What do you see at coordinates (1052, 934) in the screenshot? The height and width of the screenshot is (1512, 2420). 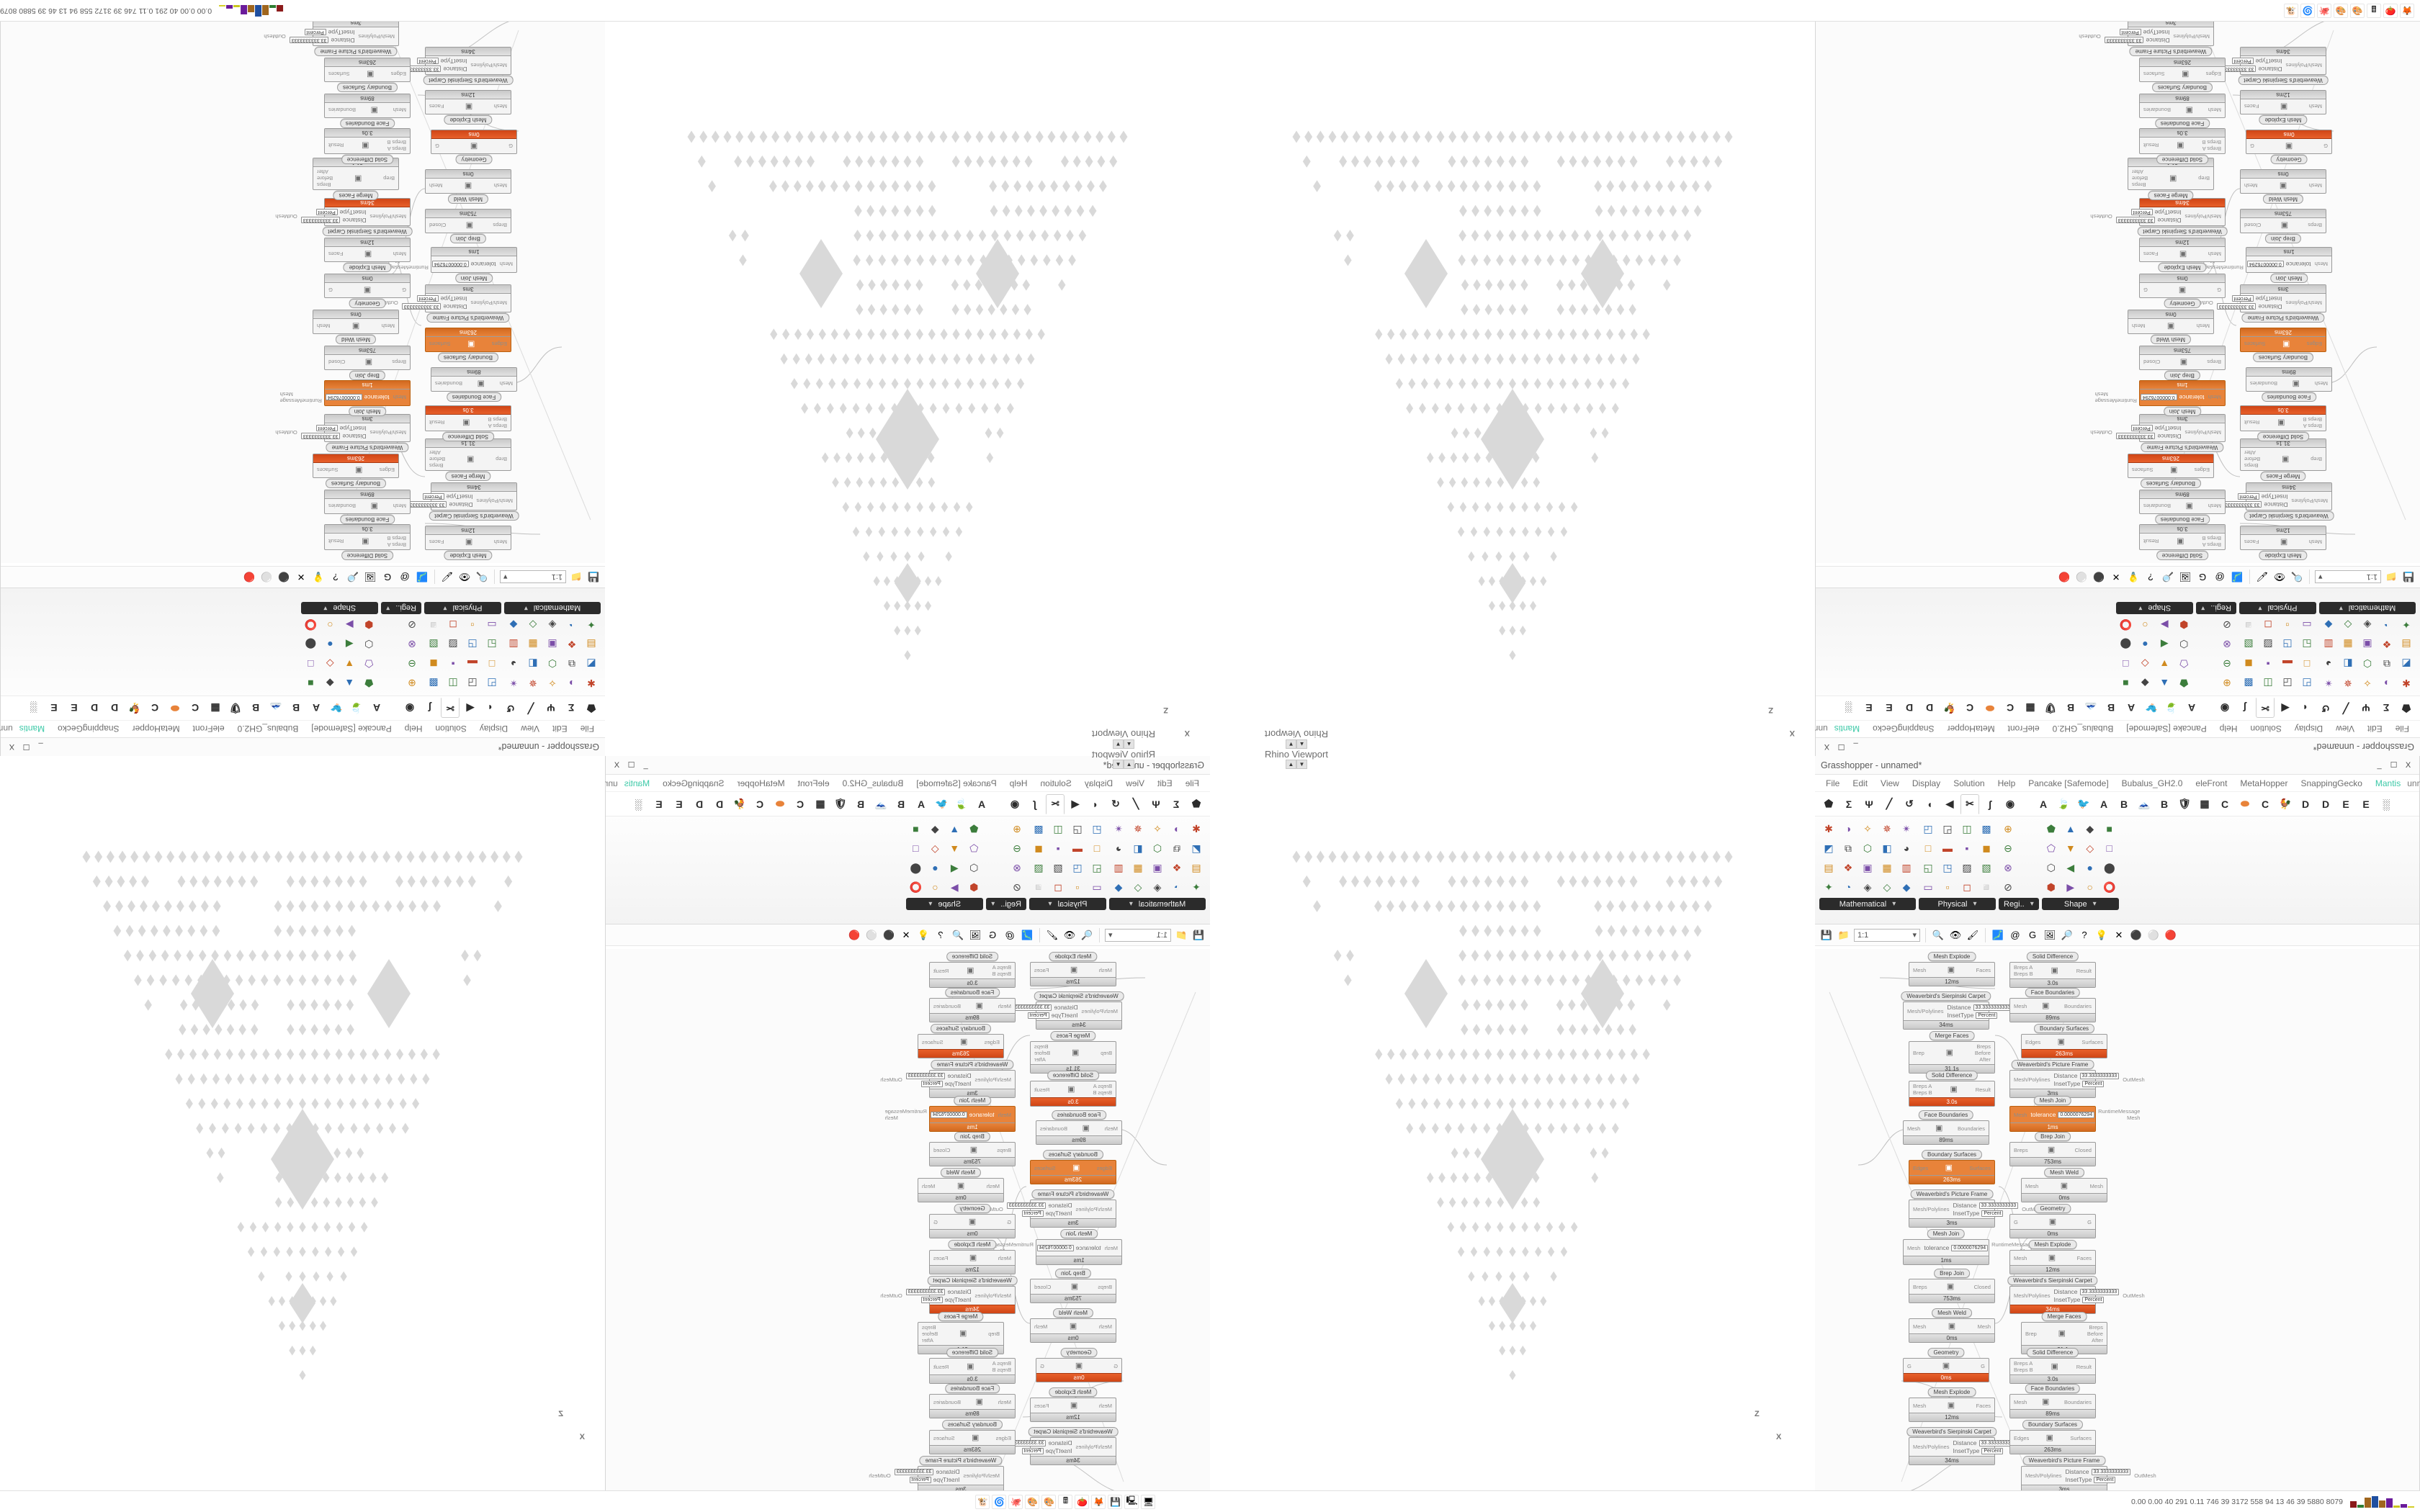 I see `paint-icon: 🖌` at bounding box center [1052, 934].